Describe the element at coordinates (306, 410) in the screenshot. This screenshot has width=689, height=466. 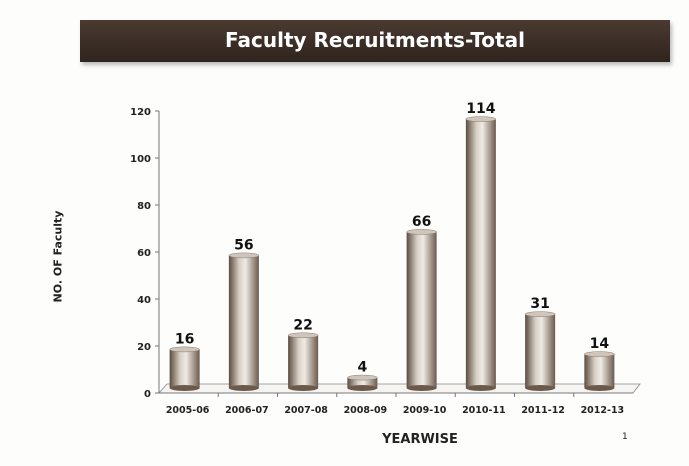
I see `x-tick-label: 2007-08` at that location.